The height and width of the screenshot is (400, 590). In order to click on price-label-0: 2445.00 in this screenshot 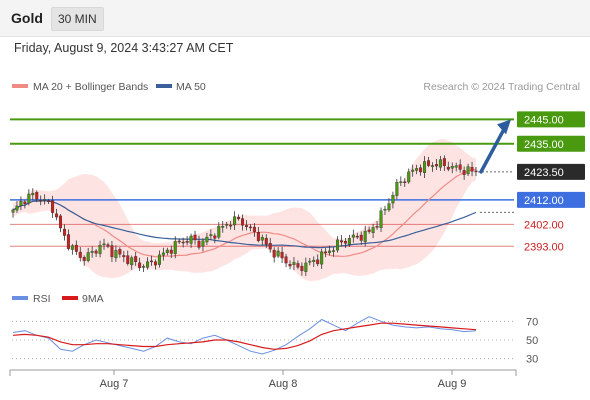, I will do `click(544, 120)`.